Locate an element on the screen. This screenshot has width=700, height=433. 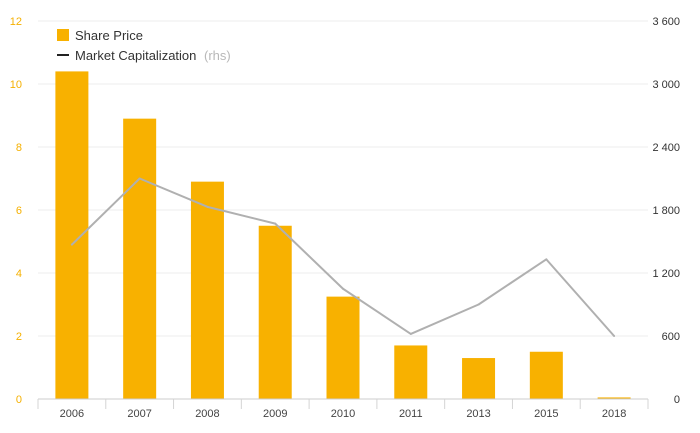
share-price-bar-2009 is located at coordinates (275, 312).